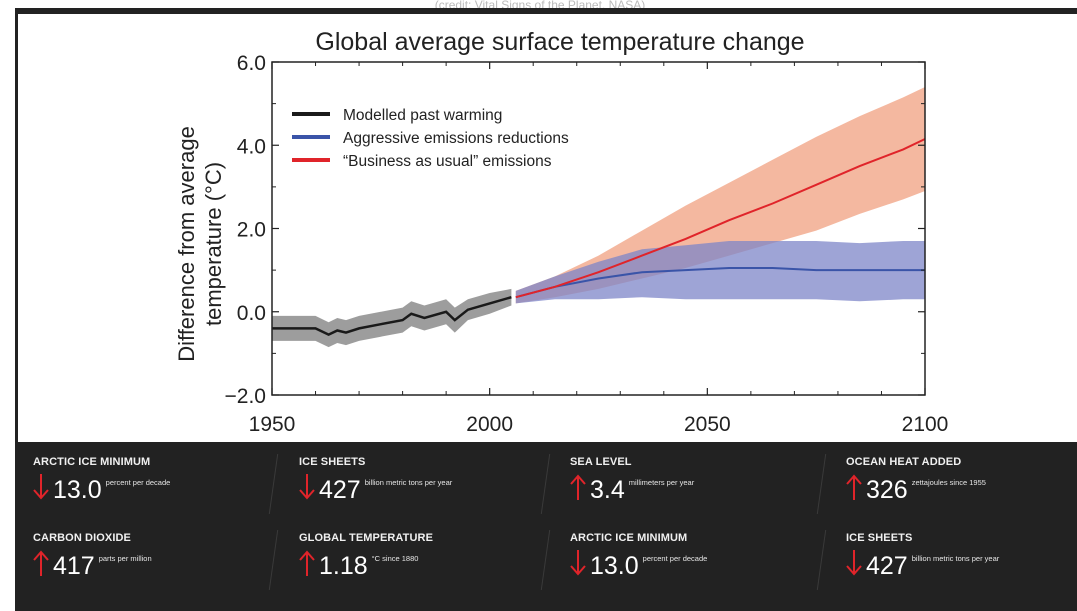 The image size is (1077, 611). What do you see at coordinates (200, 244) in the screenshot?
I see `y-axis-label: Difference from average temperature (°C)` at bounding box center [200, 244].